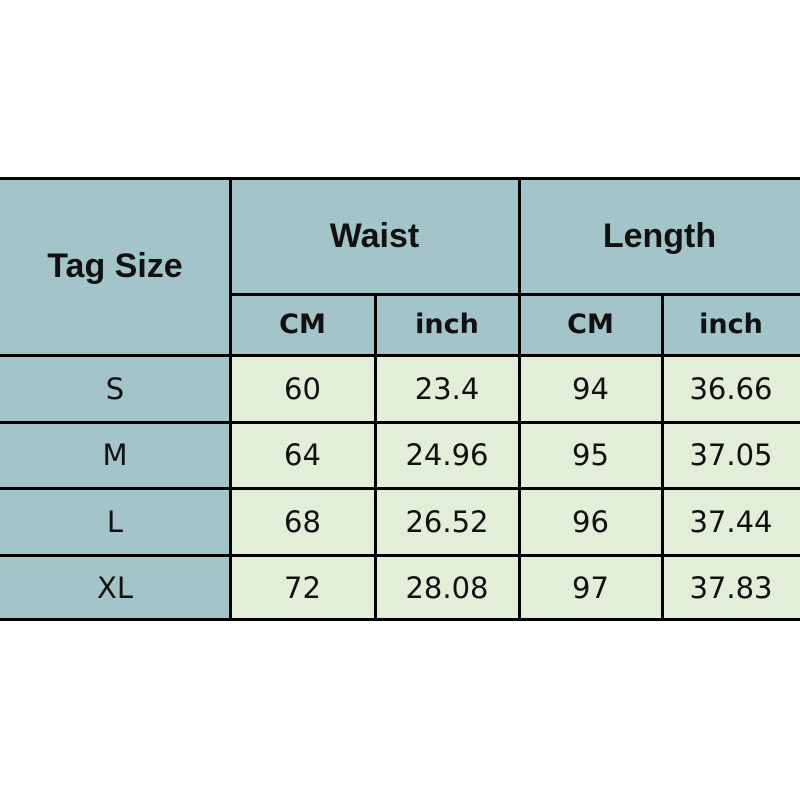  Describe the element at coordinates (731, 521) in the screenshot. I see `cell-length-inch: 37.44` at that location.